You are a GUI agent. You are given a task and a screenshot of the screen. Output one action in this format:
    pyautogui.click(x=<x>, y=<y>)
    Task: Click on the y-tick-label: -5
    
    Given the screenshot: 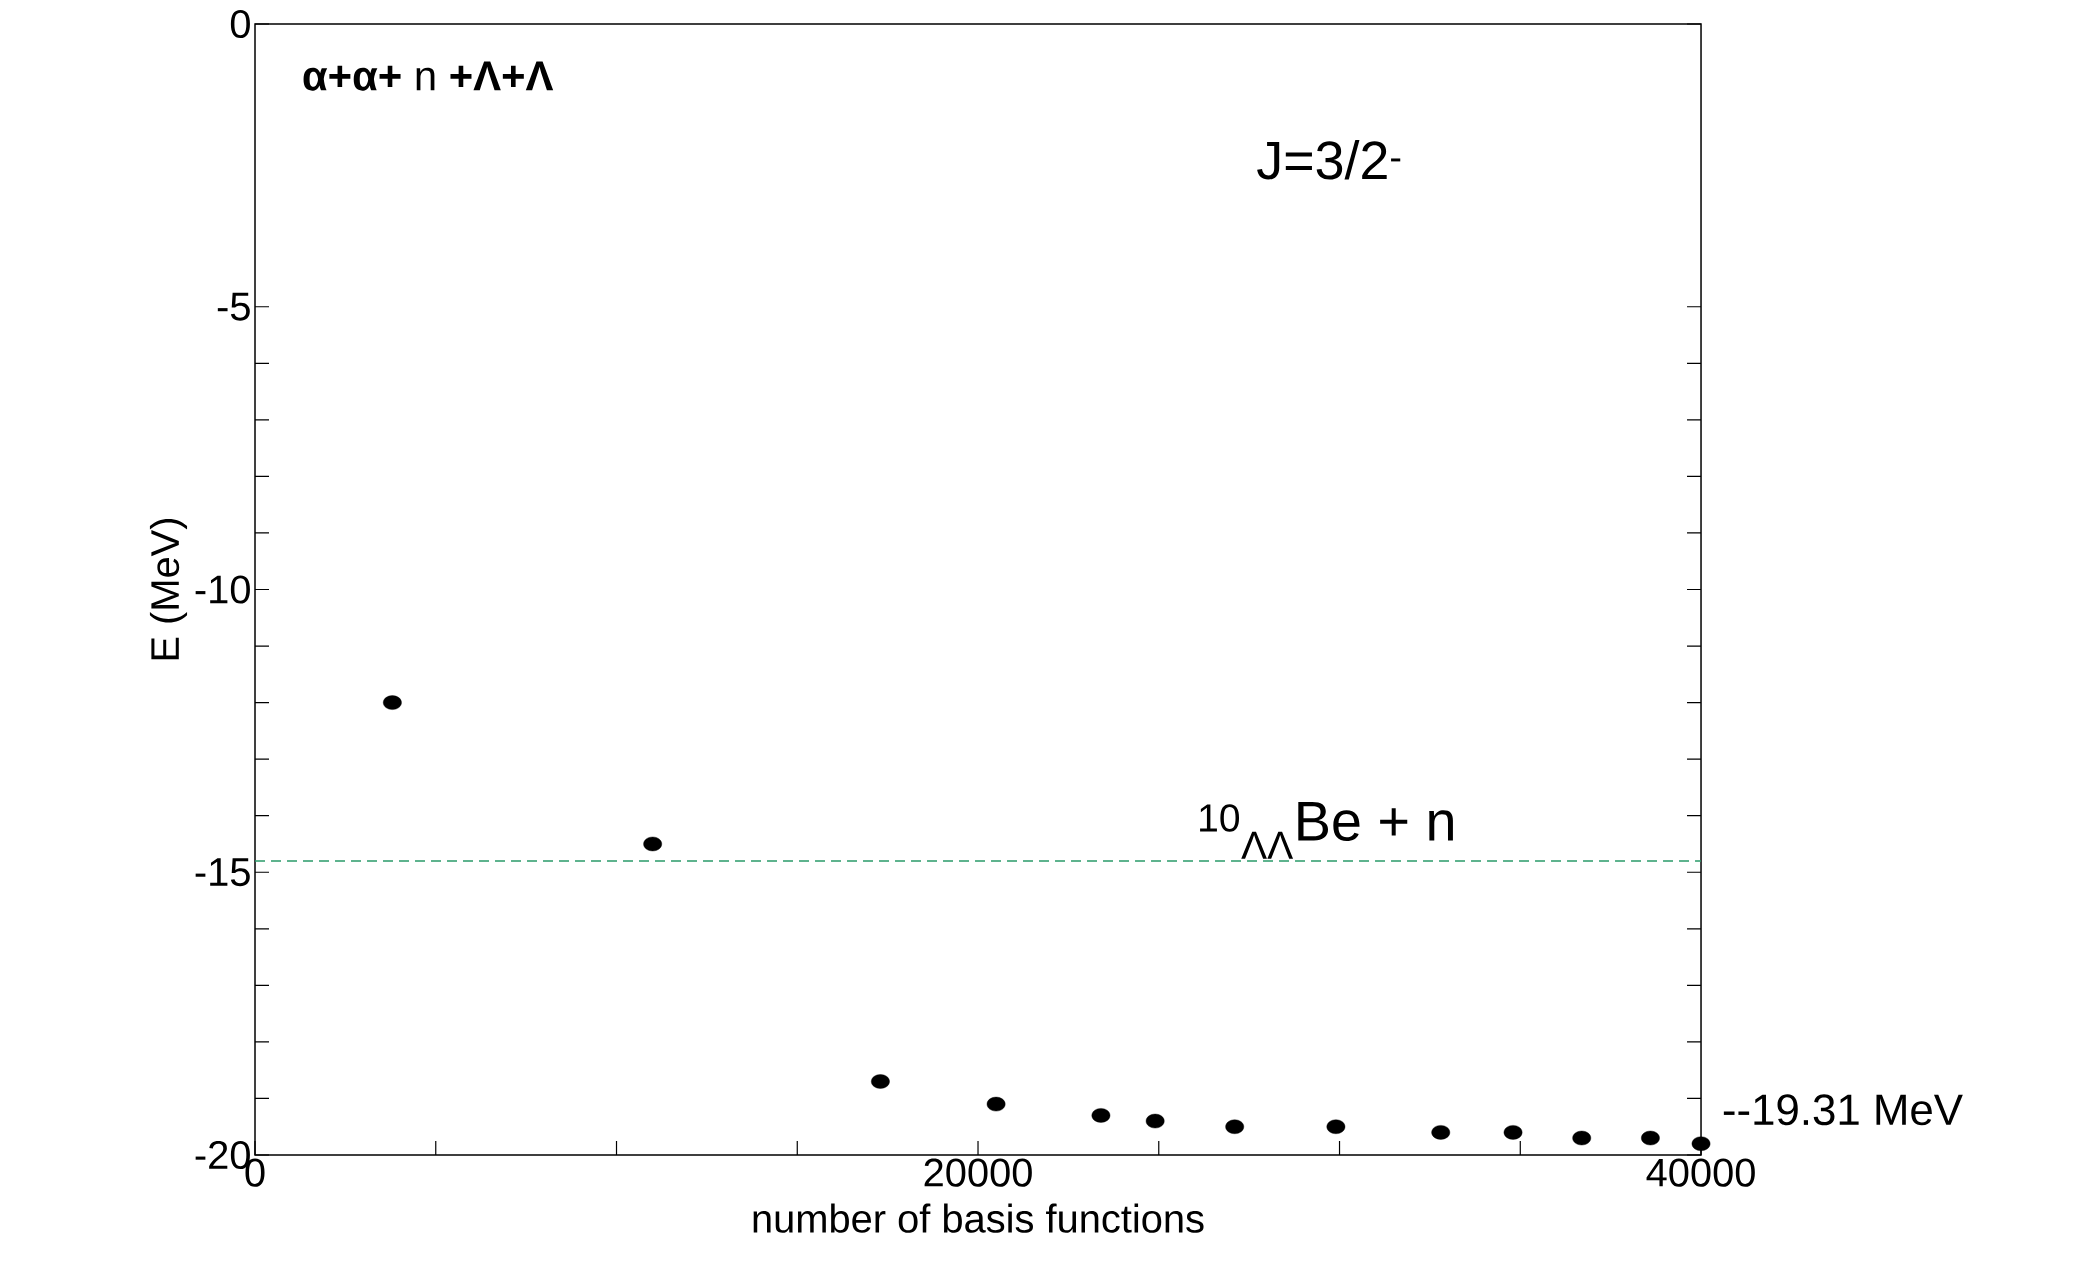 What is the action you would take?
    pyautogui.click(x=233, y=306)
    